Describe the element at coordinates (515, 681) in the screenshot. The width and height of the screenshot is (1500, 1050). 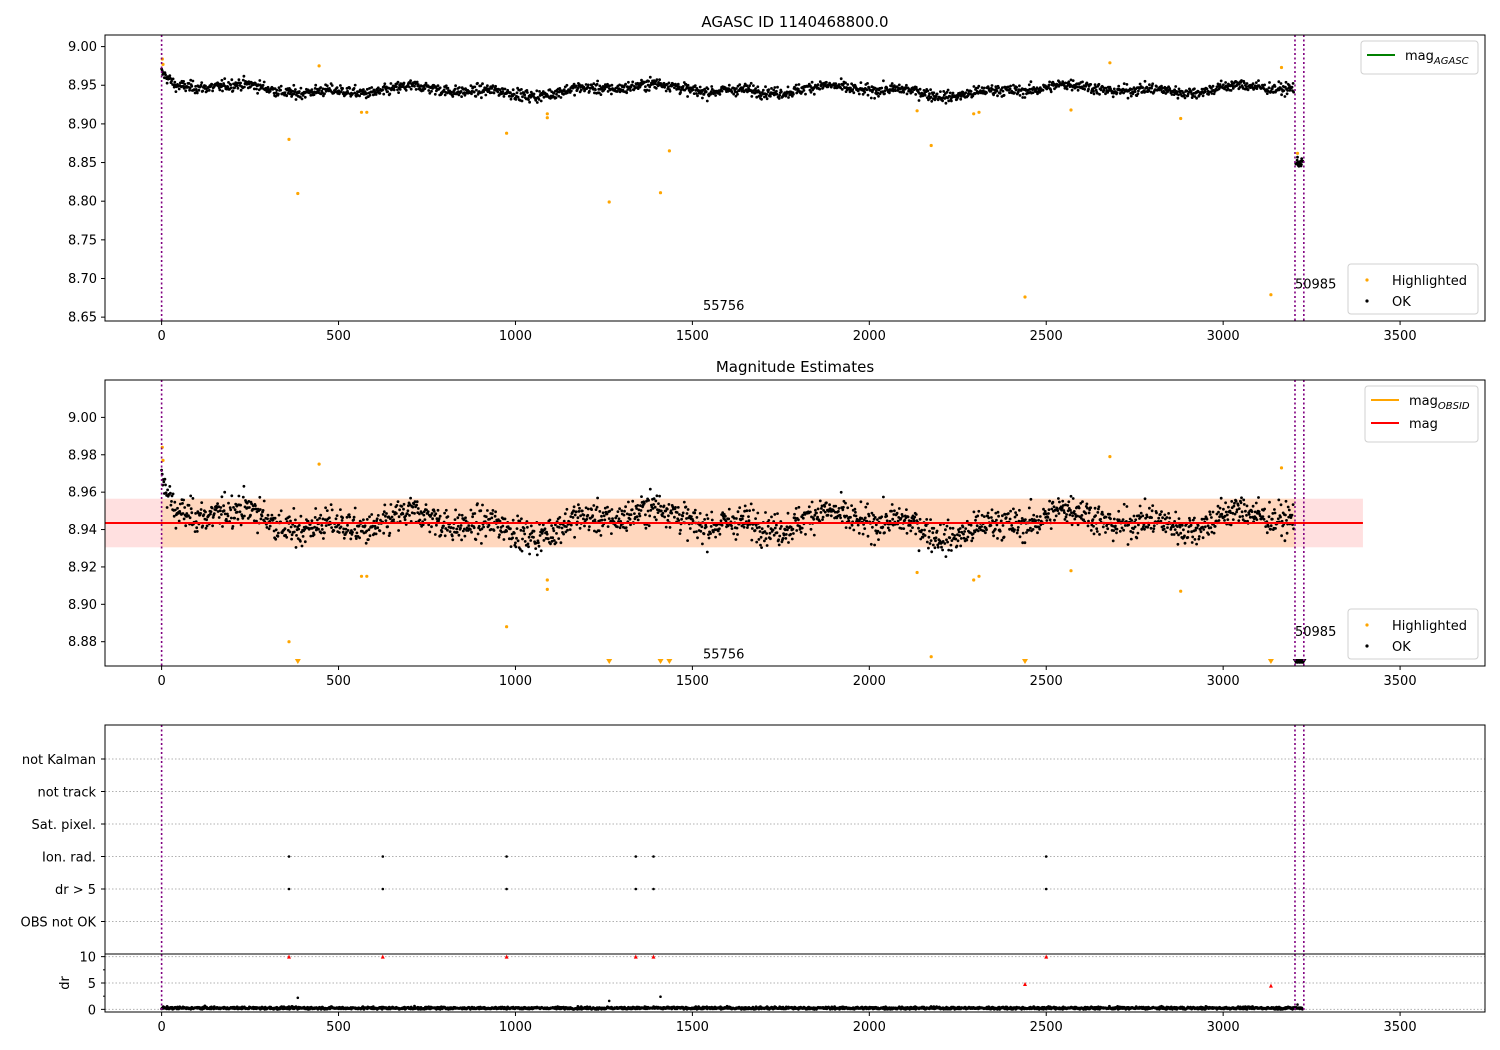
I see `x-tick-label: 1000` at that location.